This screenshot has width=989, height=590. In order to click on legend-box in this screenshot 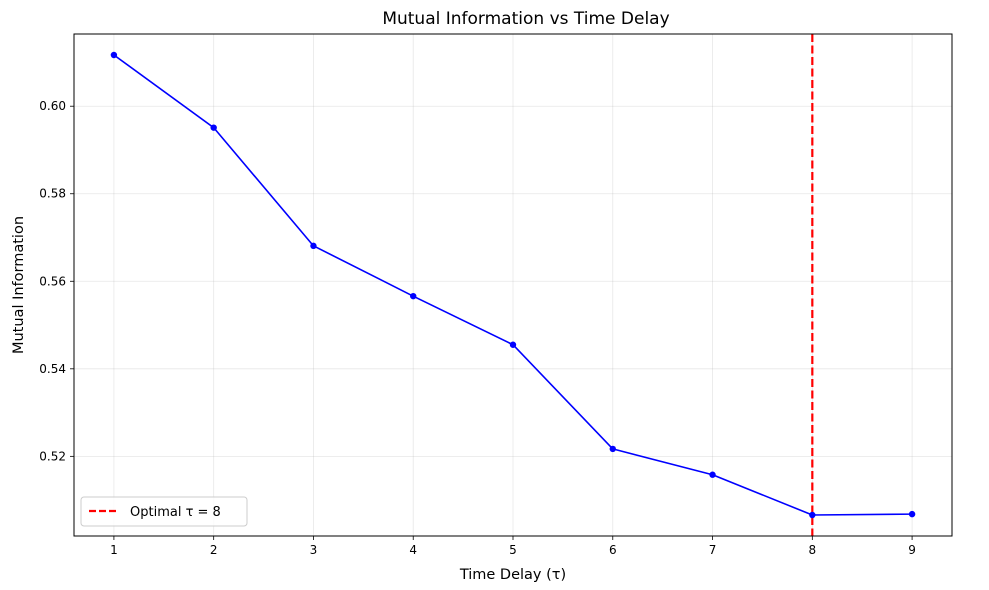, I will do `click(164, 511)`.